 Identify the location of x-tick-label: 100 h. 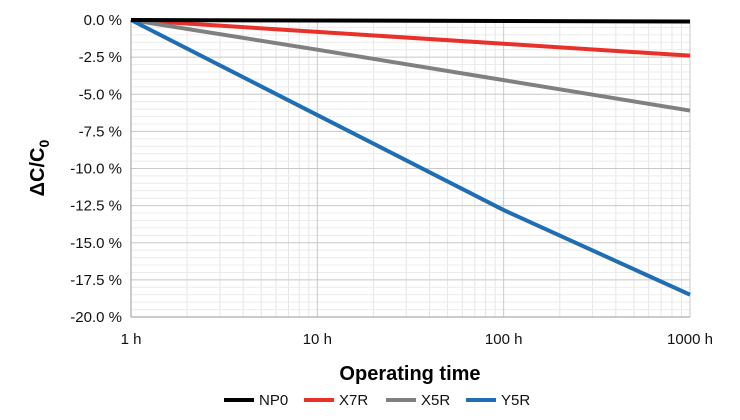
(504, 339).